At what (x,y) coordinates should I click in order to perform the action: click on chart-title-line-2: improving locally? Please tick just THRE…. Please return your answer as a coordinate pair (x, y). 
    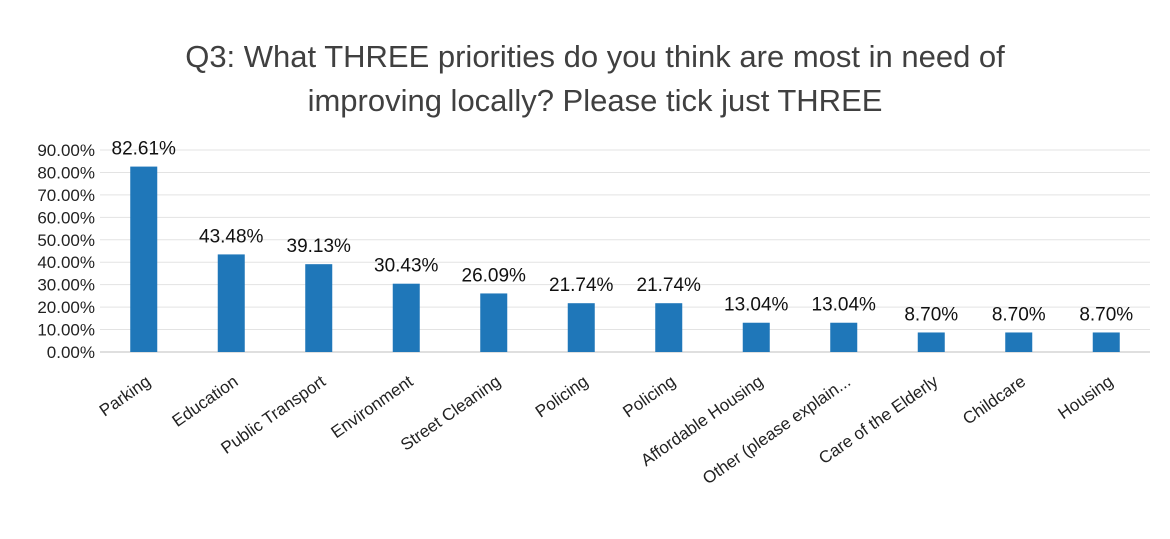
    Looking at the image, I should click on (595, 100).